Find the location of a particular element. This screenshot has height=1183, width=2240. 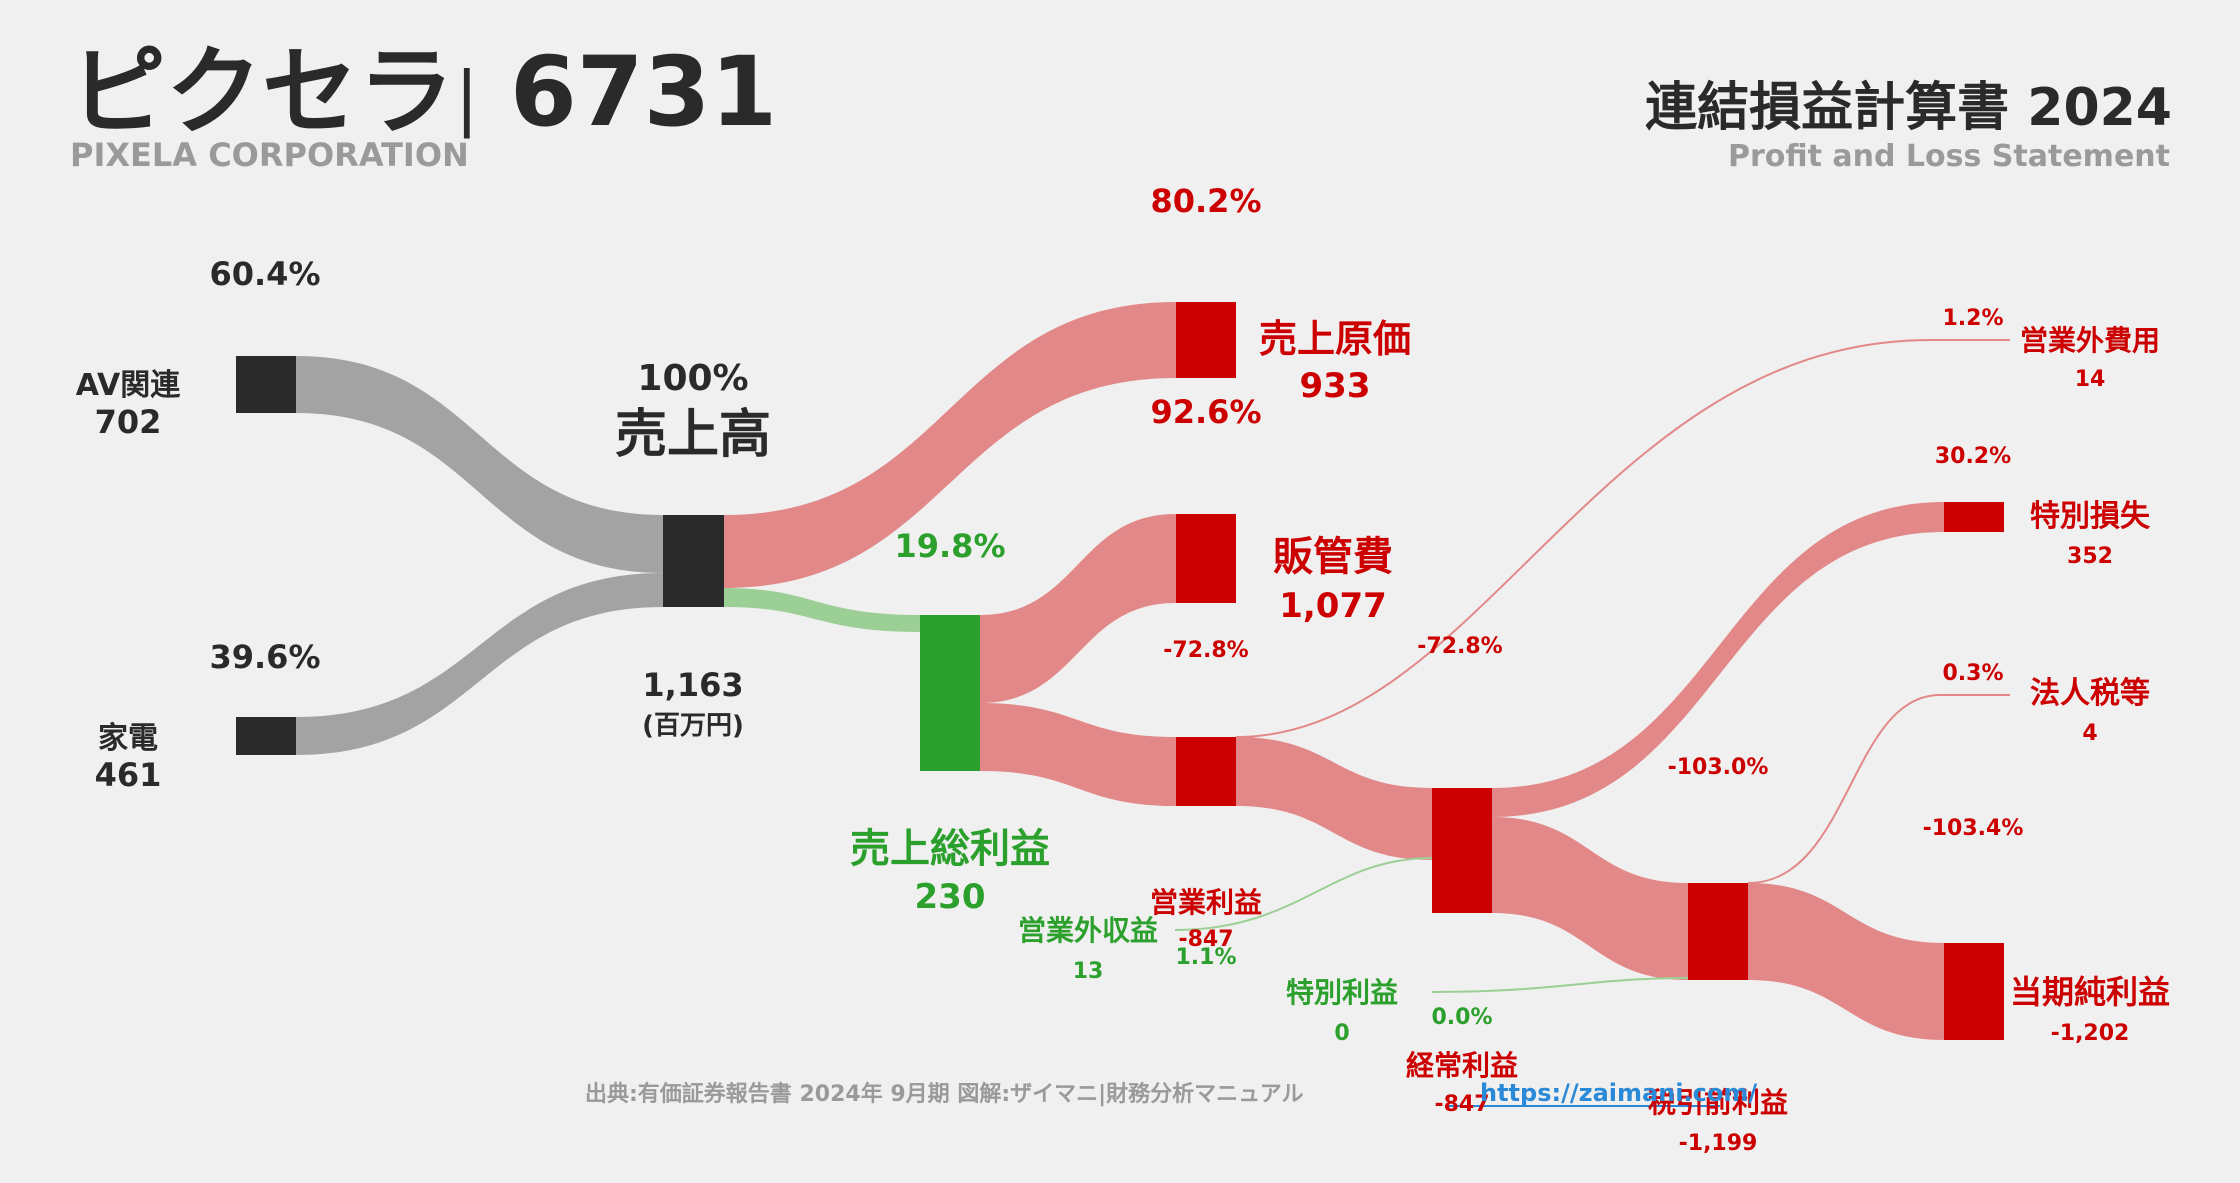

flow-revenue-to-gross is located at coordinates (822, 610).